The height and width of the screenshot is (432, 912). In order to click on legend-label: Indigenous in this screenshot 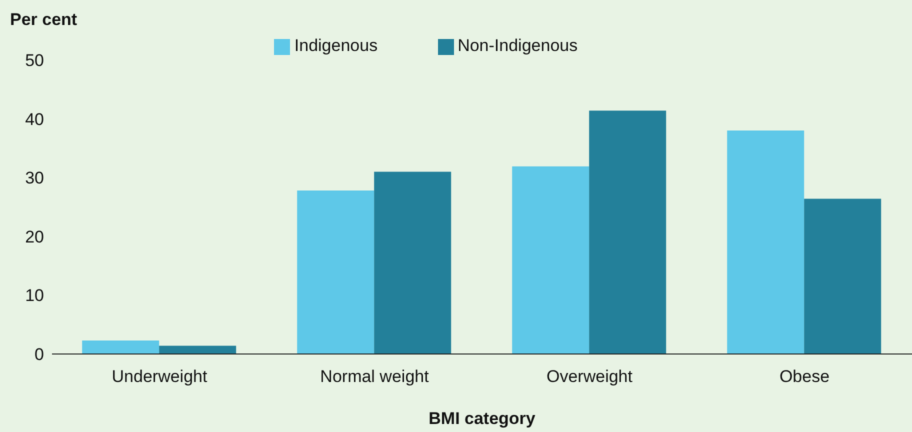, I will do `click(336, 45)`.